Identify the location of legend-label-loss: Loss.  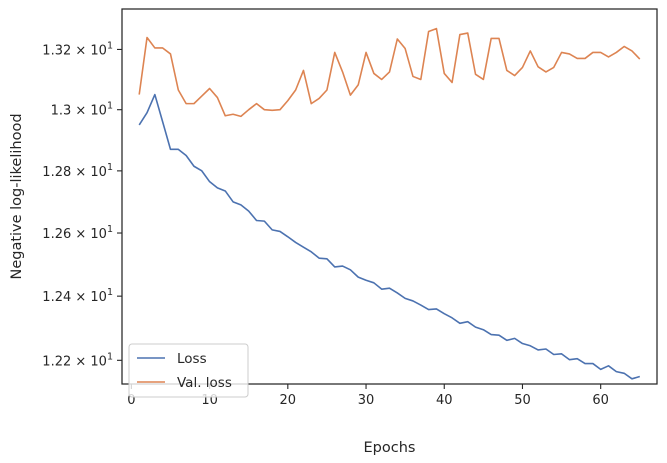
(192, 359).